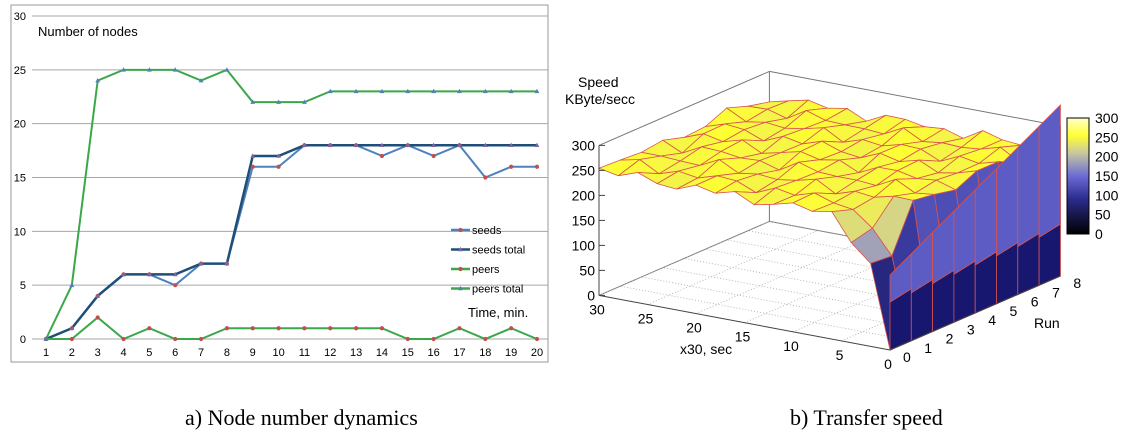 Image resolution: width=1132 pixels, height=446 pixels. I want to click on run-tick-label: 7, so click(1056, 292).